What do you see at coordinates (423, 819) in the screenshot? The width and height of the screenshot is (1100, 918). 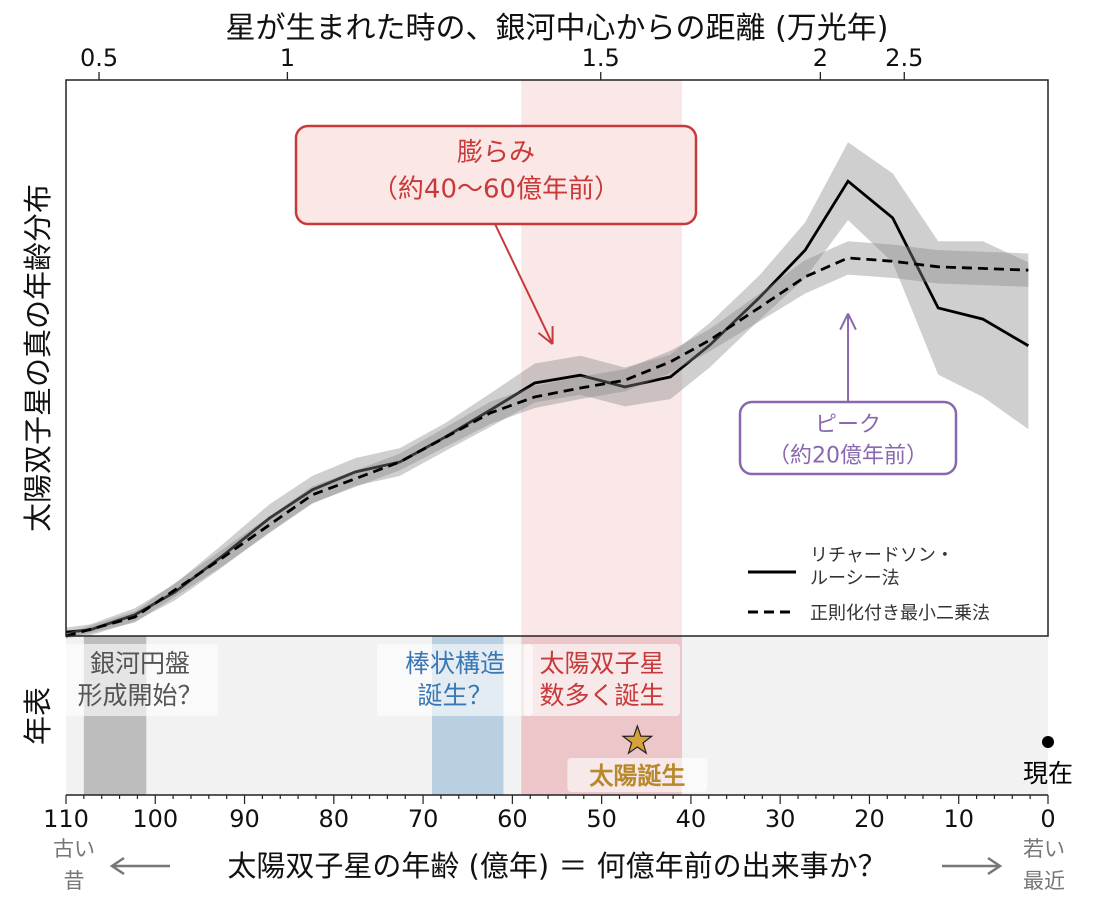 I see `x-tick-label: 70` at bounding box center [423, 819].